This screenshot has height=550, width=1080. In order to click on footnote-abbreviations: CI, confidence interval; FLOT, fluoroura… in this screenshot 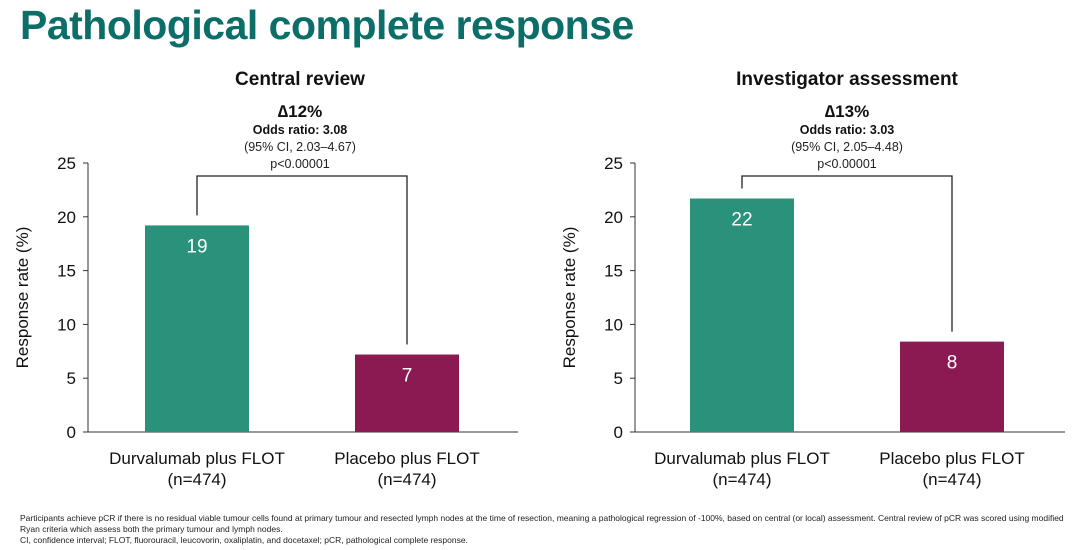, I will do `click(244, 540)`.